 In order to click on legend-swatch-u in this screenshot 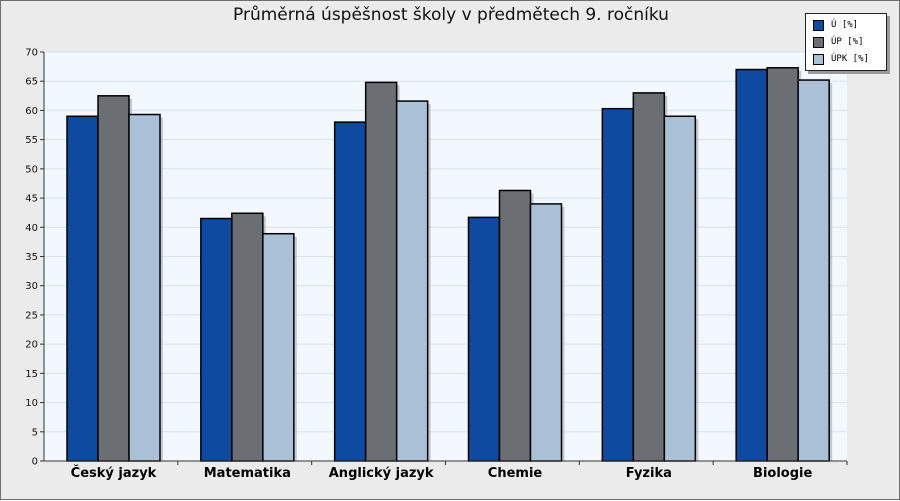, I will do `click(818, 25)`.